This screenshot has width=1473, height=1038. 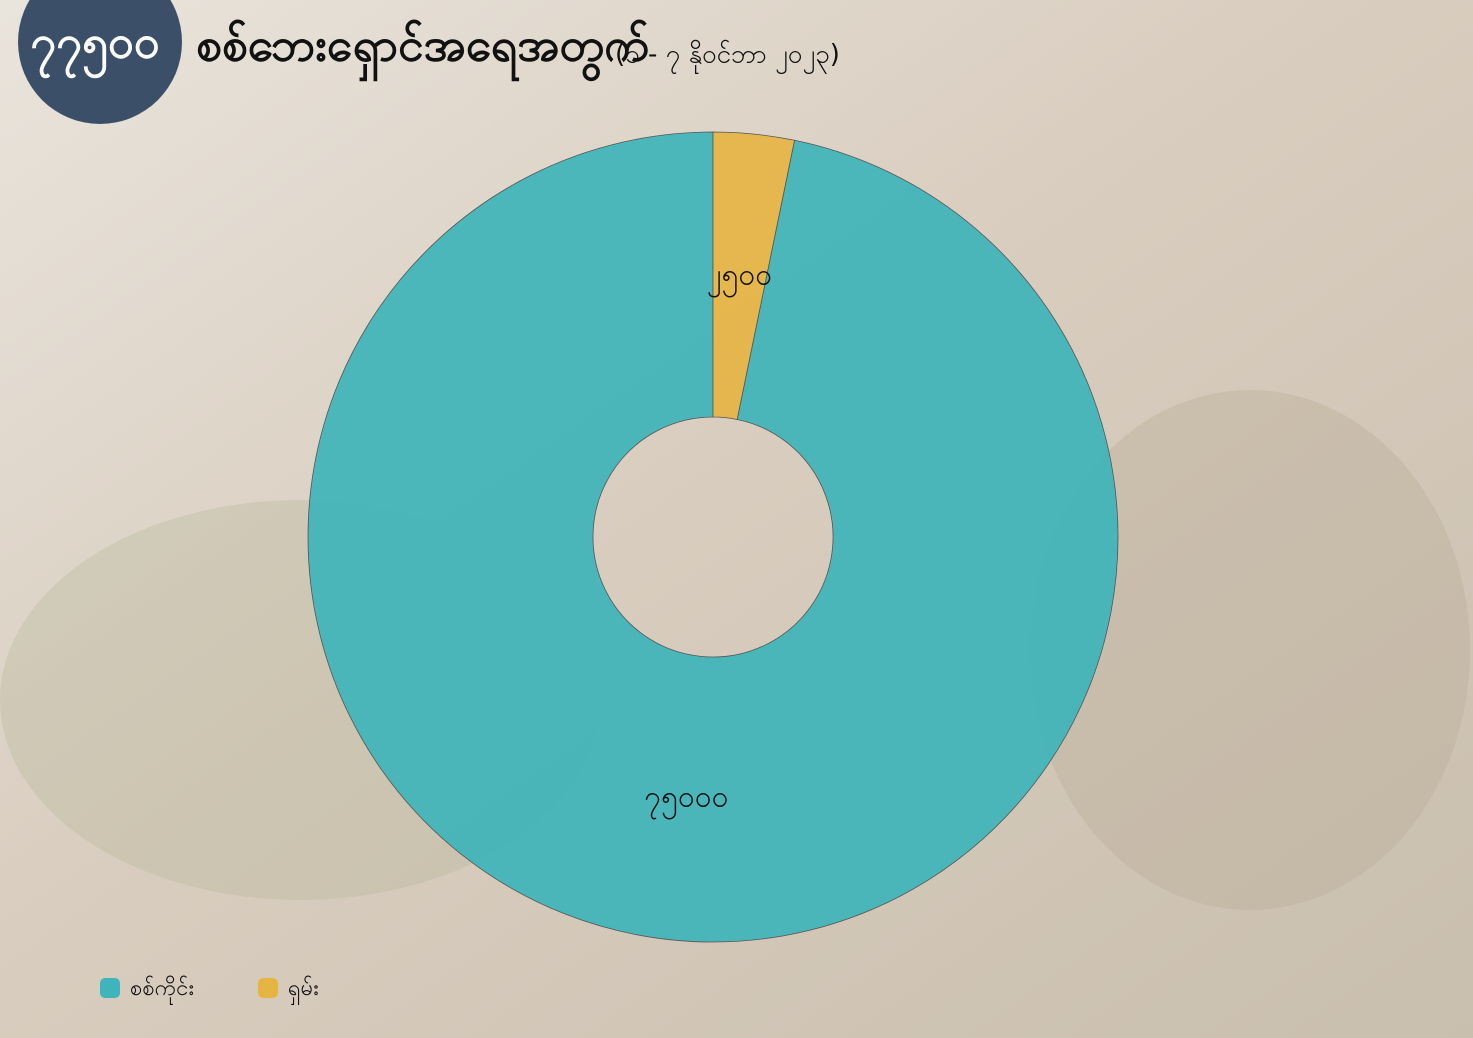 What do you see at coordinates (727, 57) in the screenshot?
I see `chart-subtitle: (၁ - ၇ နိုဝင်ဘာ ၂၀၂၃)` at bounding box center [727, 57].